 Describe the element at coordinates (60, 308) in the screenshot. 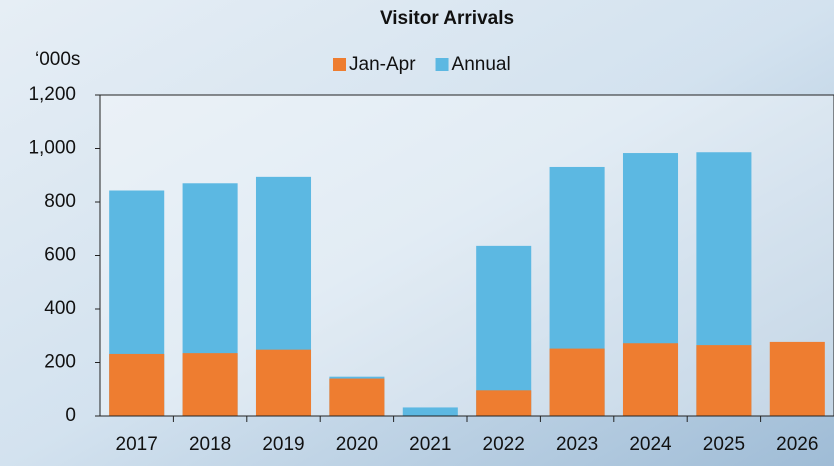

I see `y-tick-label: 400` at that location.